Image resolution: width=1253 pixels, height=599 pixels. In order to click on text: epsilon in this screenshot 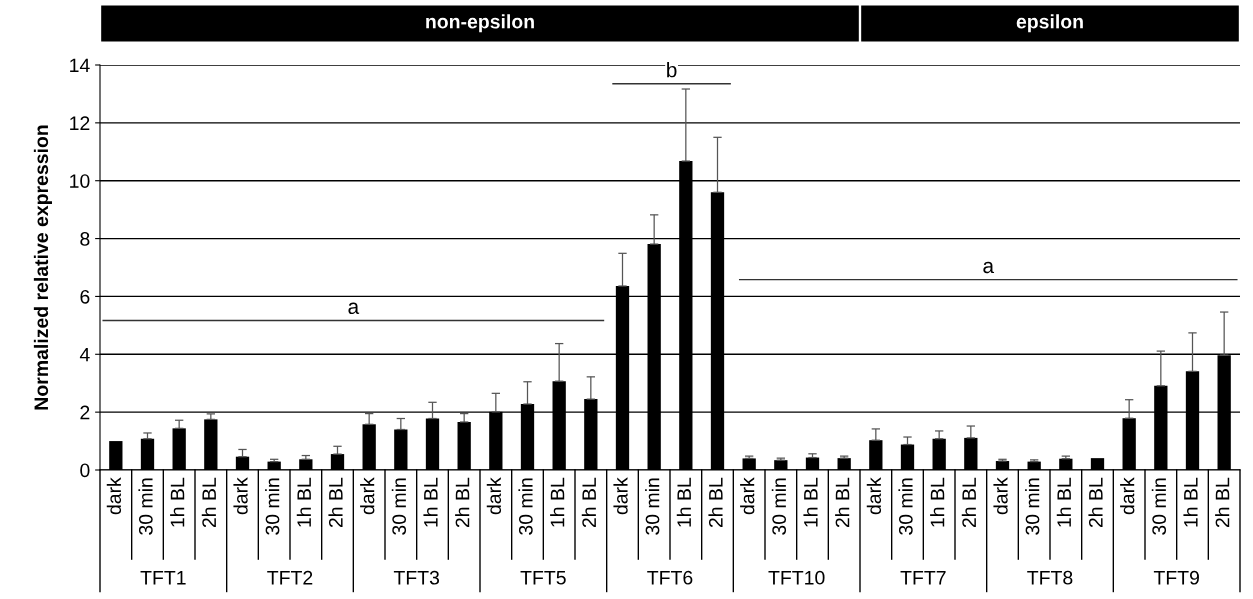, I will do `click(1049, 23)`.